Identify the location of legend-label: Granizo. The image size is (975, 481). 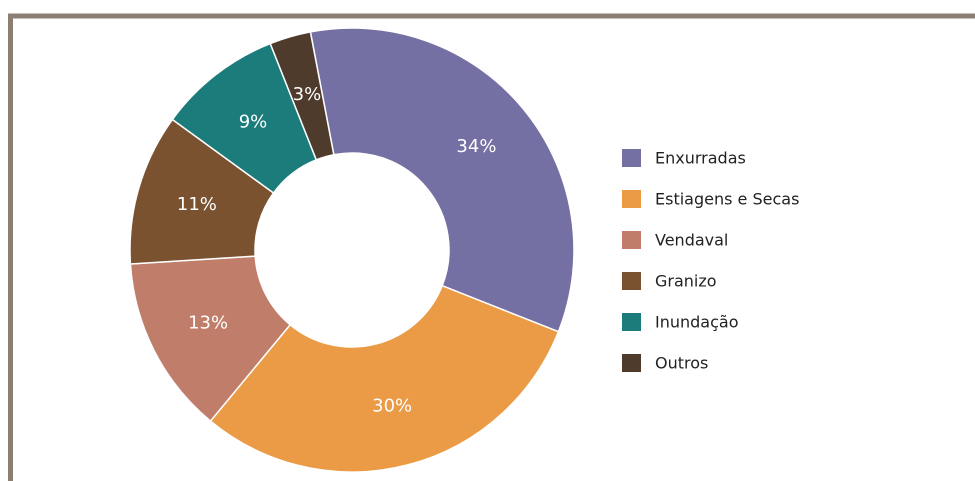
(686, 281).